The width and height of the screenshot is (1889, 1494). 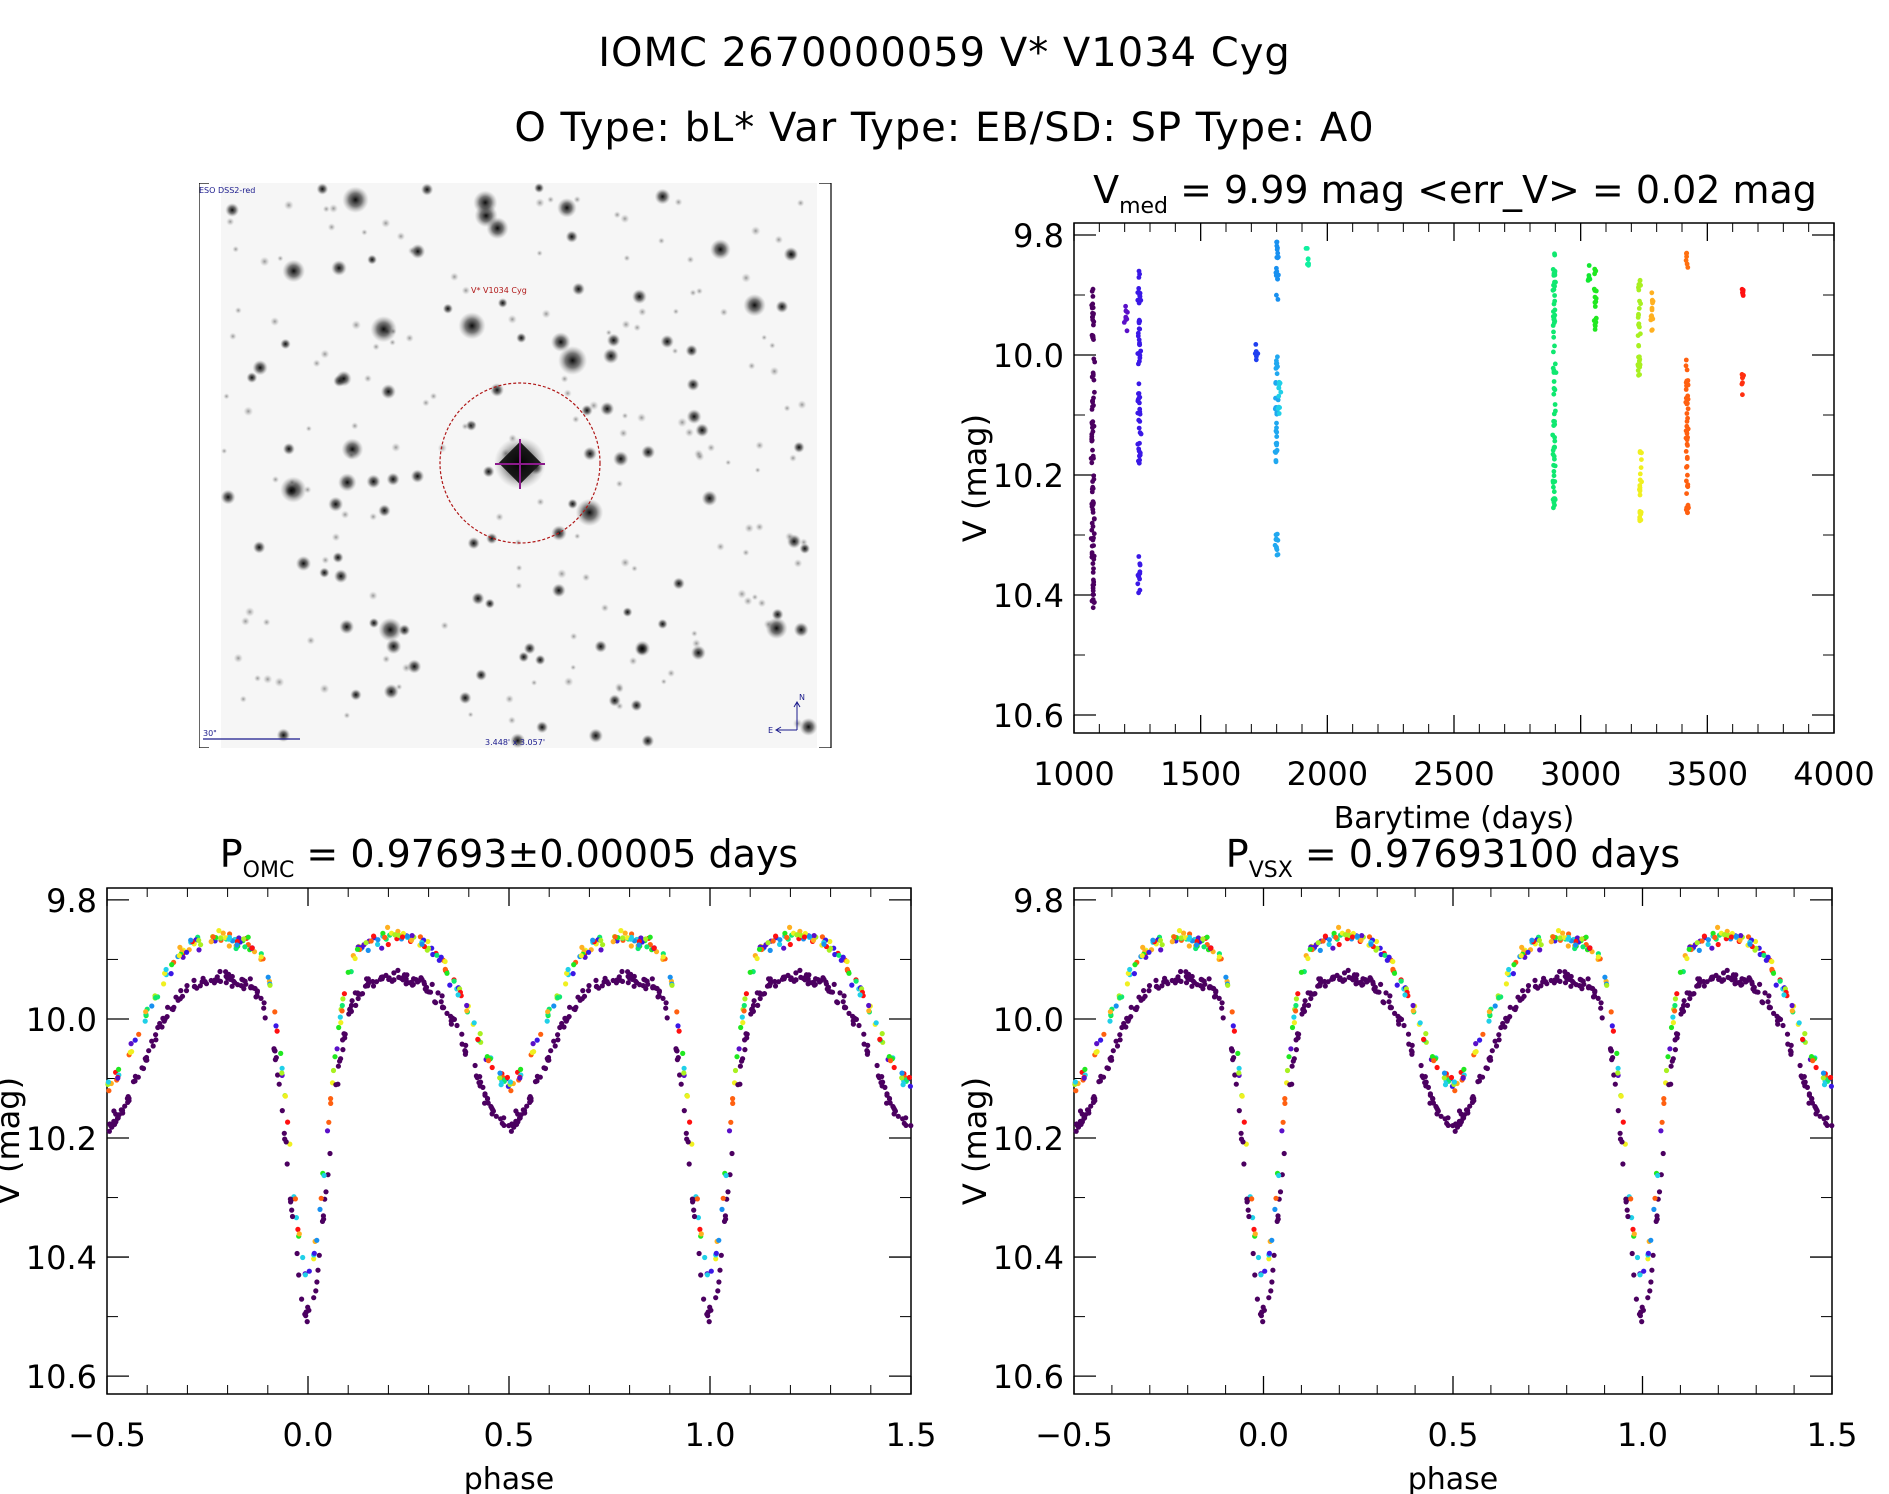 I want to click on x-tick-label: 4000, so click(x=1833, y=774).